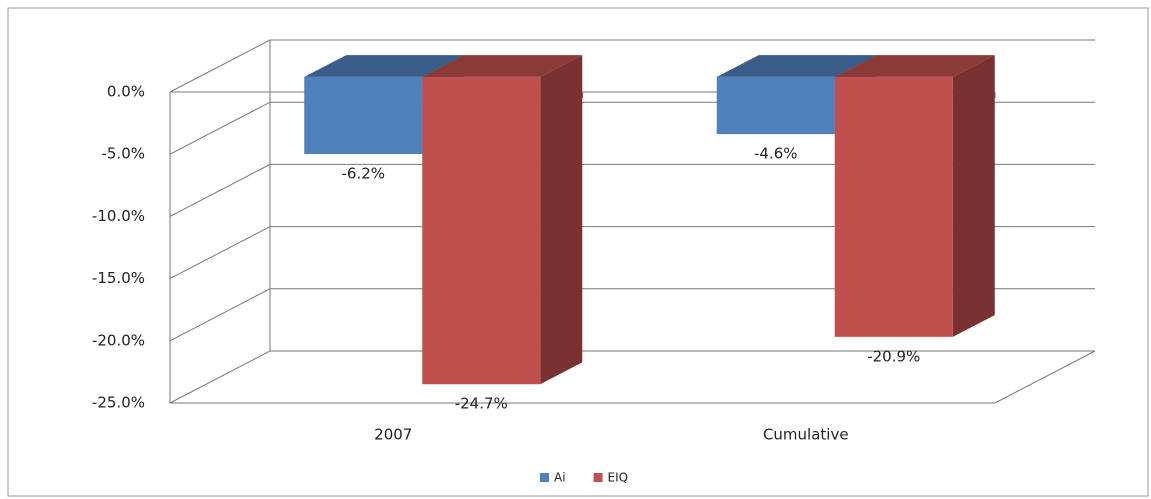 This screenshot has width=1151, height=499. What do you see at coordinates (118, 340) in the screenshot?
I see `y-tick-label: -20.0%` at bounding box center [118, 340].